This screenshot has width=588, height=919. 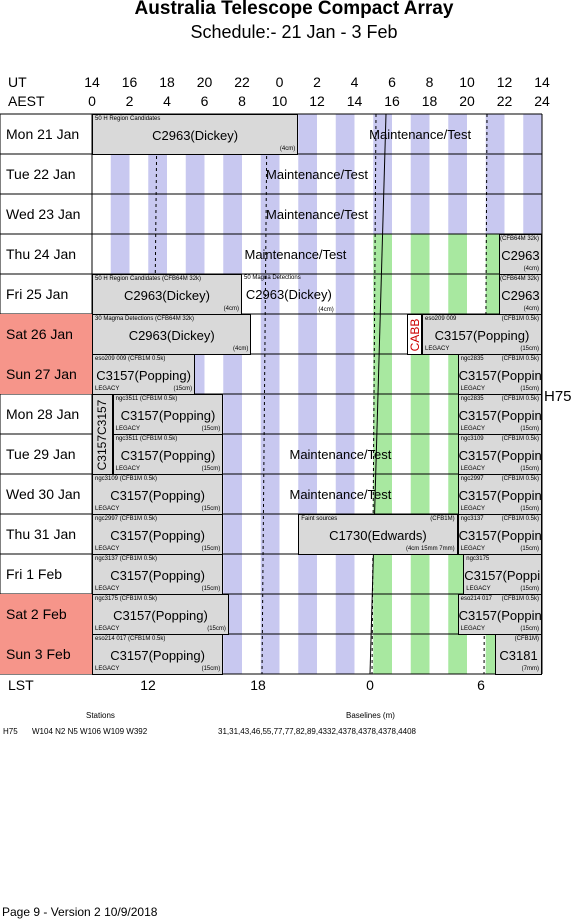 I want to click on aest-hour-label: 0, so click(x=92, y=101).